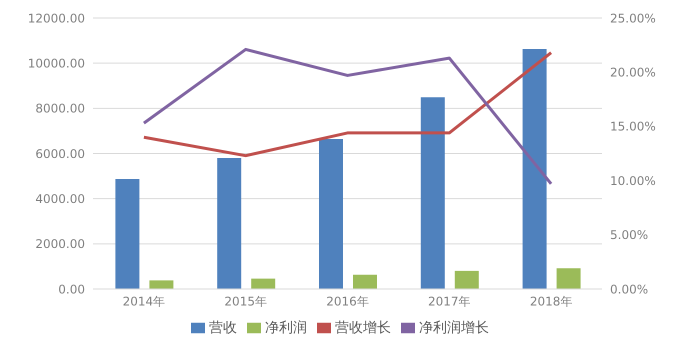  Describe the element at coordinates (633, 181) in the screenshot. I see `y2-tick-label: 10.00%` at that location.